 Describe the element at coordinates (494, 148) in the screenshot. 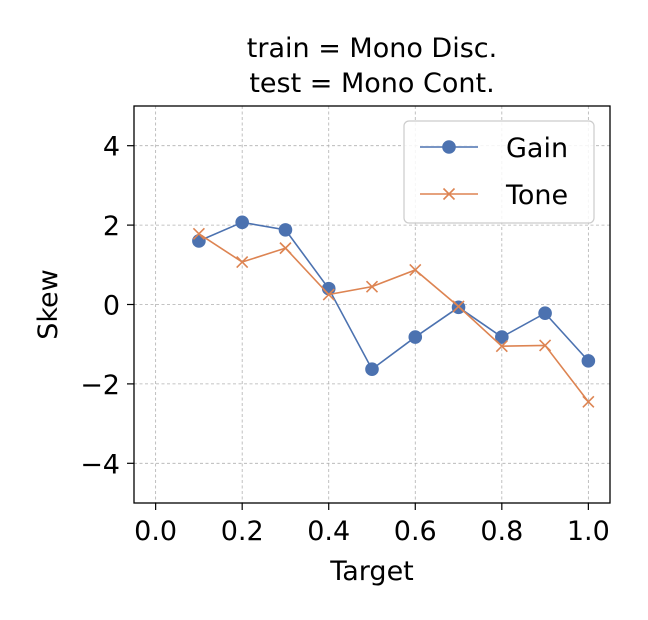

I see `legend-entry-gain: Gain` at that location.